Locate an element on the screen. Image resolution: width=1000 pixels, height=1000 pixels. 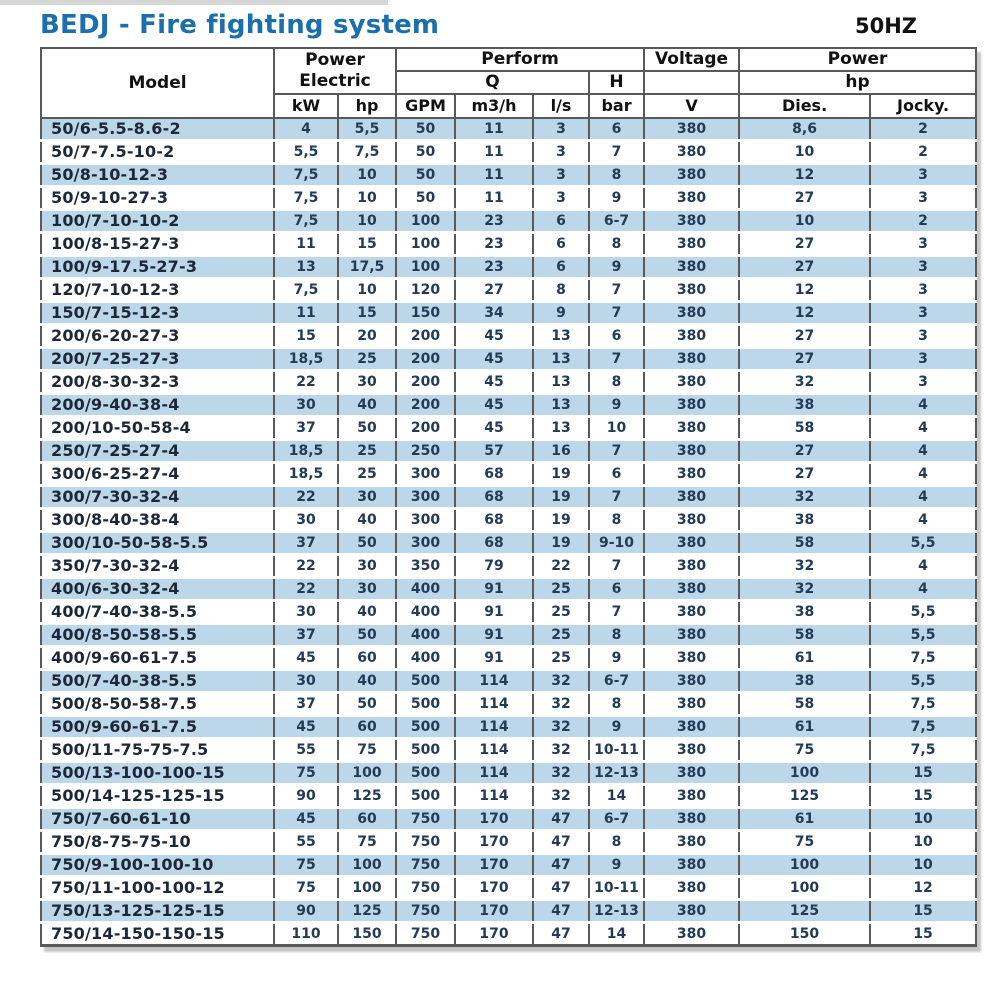
table-row: 500/14-125-125-15 90 125 500 114 32 14 380 125 15 is located at coordinates (509, 796).